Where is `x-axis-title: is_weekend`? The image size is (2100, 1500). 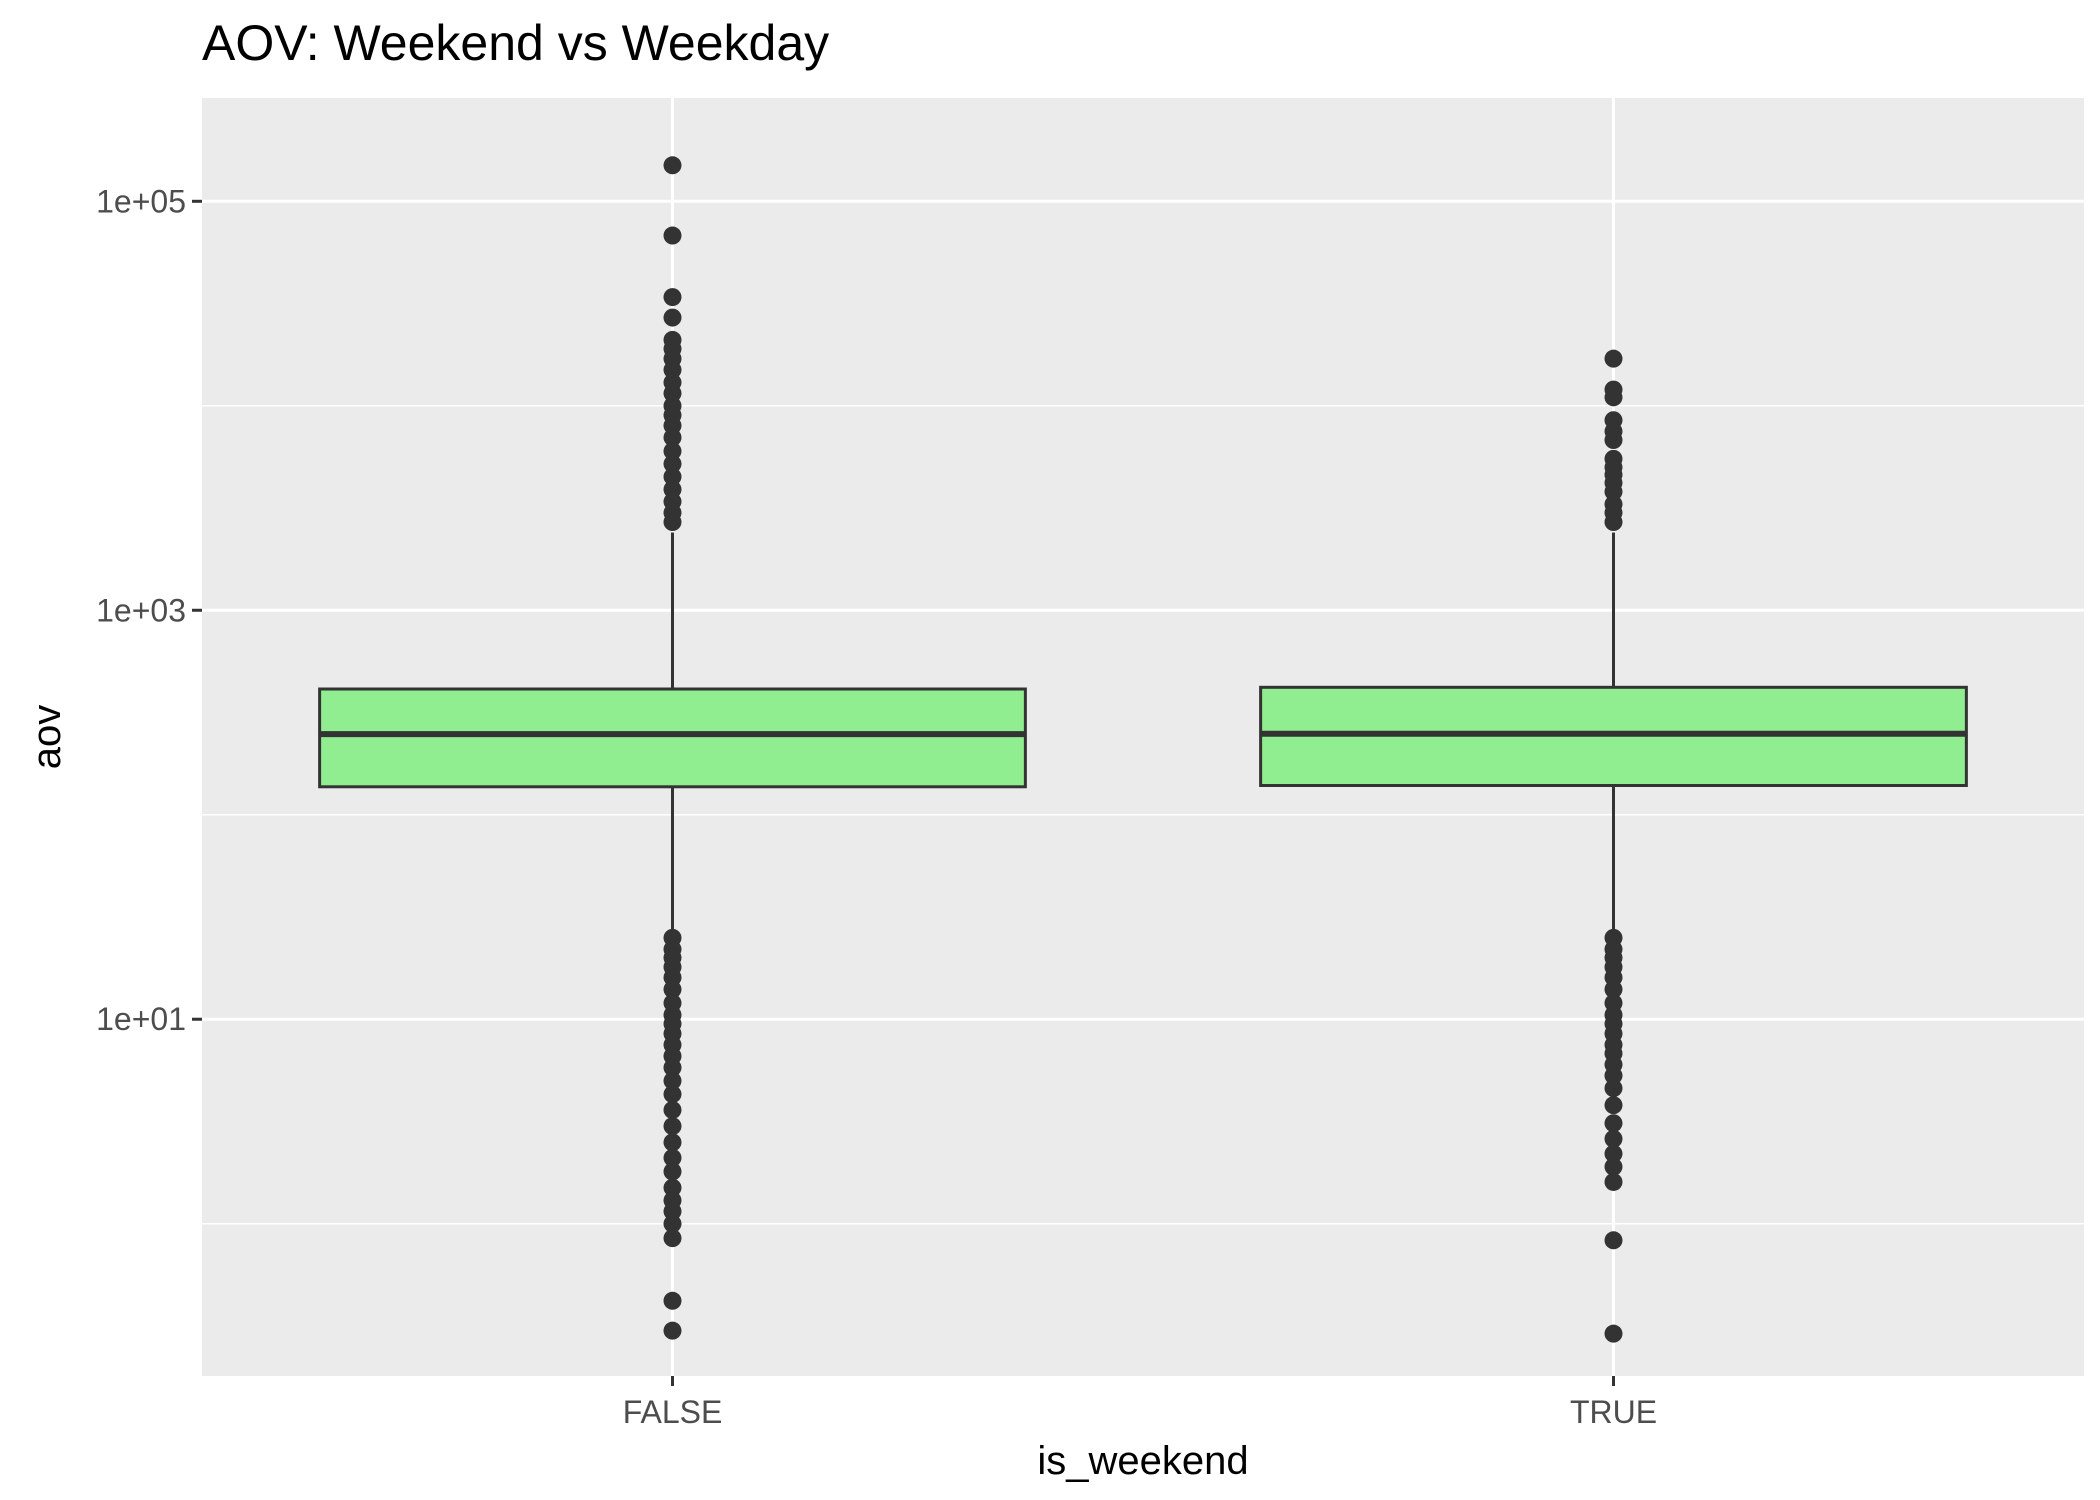 x-axis-title: is_weekend is located at coordinates (1142, 1461).